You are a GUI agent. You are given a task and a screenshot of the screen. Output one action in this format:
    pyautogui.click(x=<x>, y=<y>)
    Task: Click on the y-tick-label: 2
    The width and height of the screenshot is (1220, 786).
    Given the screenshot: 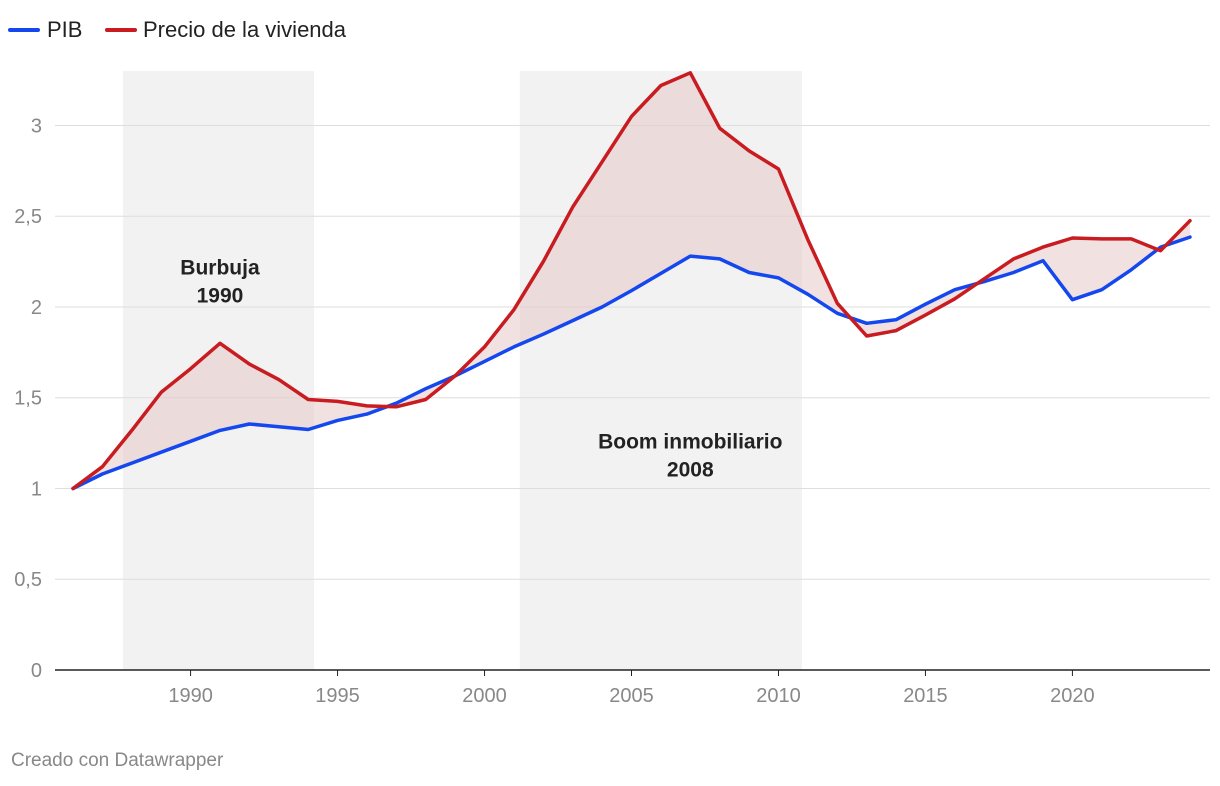 What is the action you would take?
    pyautogui.click(x=36, y=308)
    